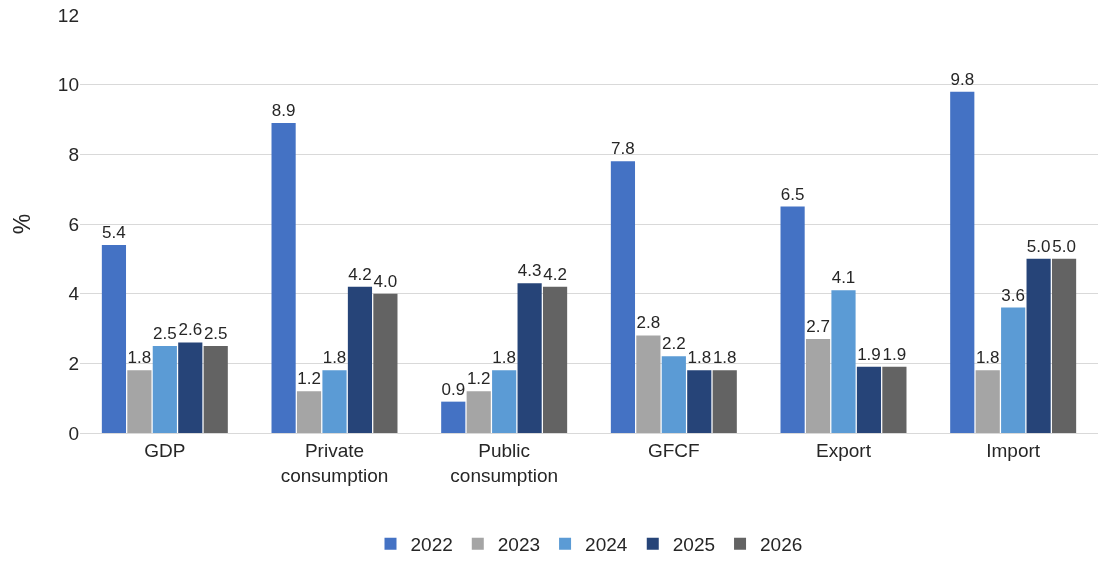 This screenshot has height=575, width=1118. Describe the element at coordinates (165, 450) in the screenshot. I see `x-tick-label: GDP` at that location.